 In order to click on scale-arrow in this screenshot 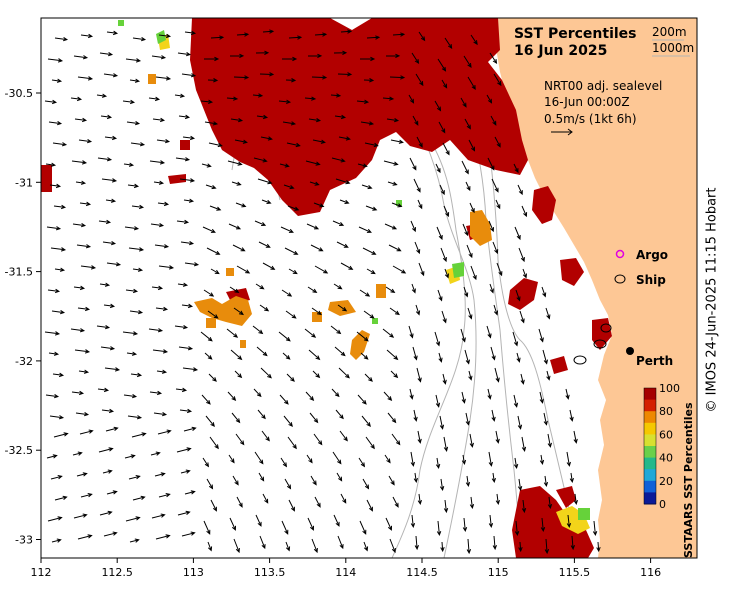, I will do `click(562, 132)`.